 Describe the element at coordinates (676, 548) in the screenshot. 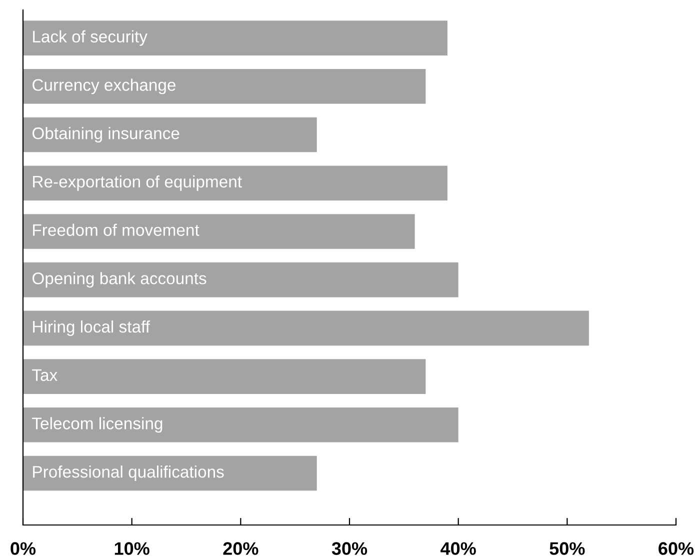

I see `x-tick-label: 60%` at that location.